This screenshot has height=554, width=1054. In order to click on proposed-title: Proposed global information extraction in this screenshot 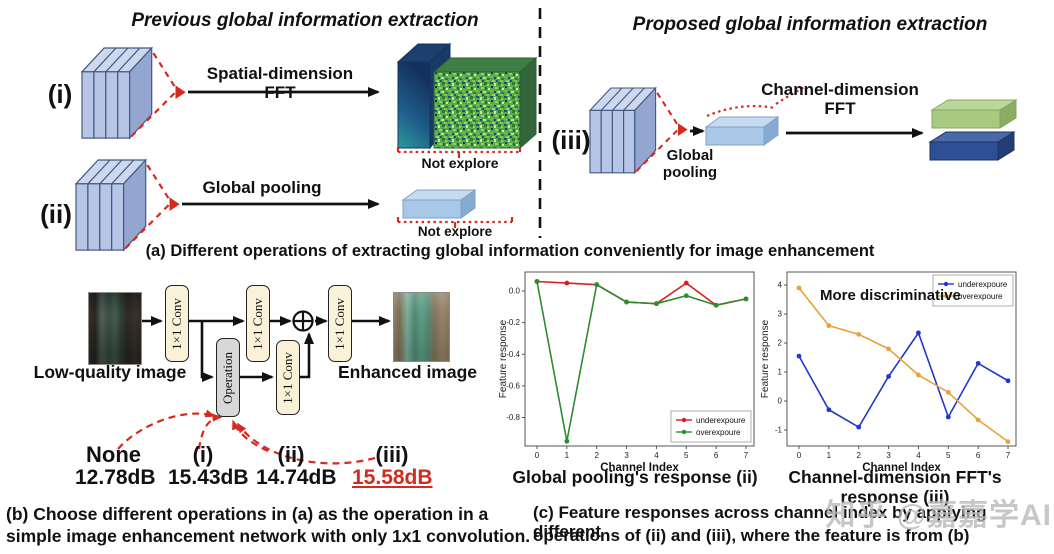, I will do `click(810, 24)`.